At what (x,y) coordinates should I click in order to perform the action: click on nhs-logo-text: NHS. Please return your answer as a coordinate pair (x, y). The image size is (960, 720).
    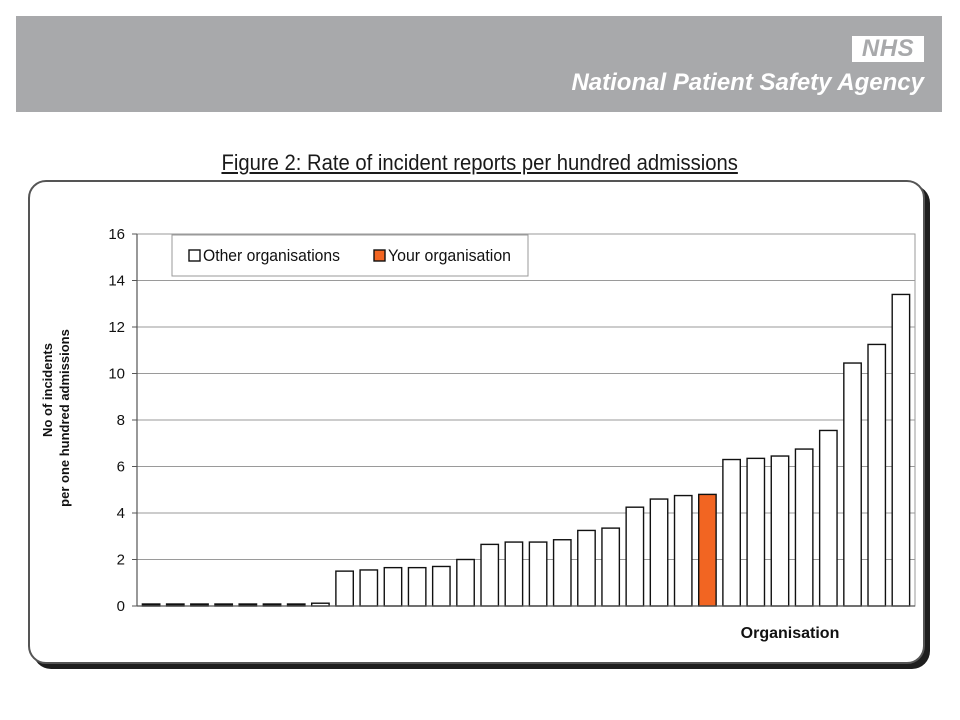
    Looking at the image, I should click on (888, 48).